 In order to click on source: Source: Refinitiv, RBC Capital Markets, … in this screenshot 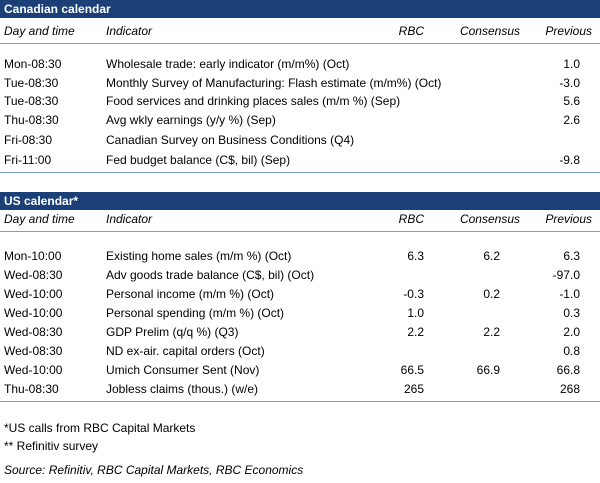, I will do `click(154, 470)`.